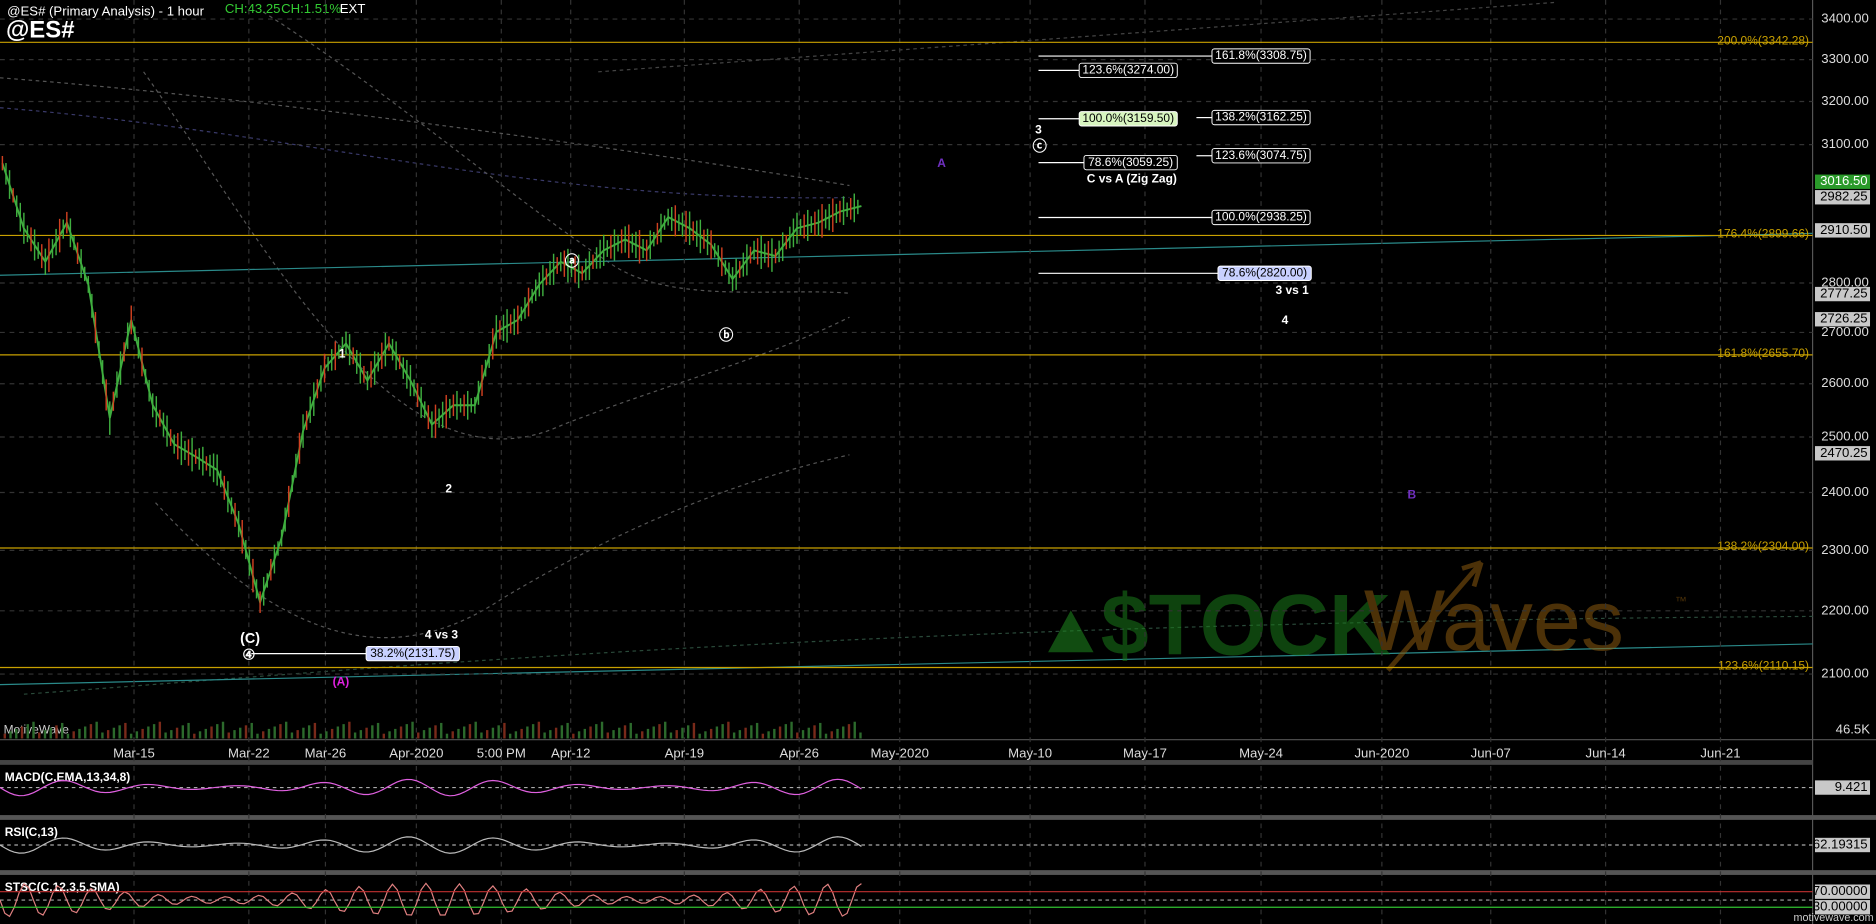 The image size is (1876, 924). What do you see at coordinates (62, 887) in the screenshot?
I see `indicator-name: STSC(C,12,3,5,SMA)` at bounding box center [62, 887].